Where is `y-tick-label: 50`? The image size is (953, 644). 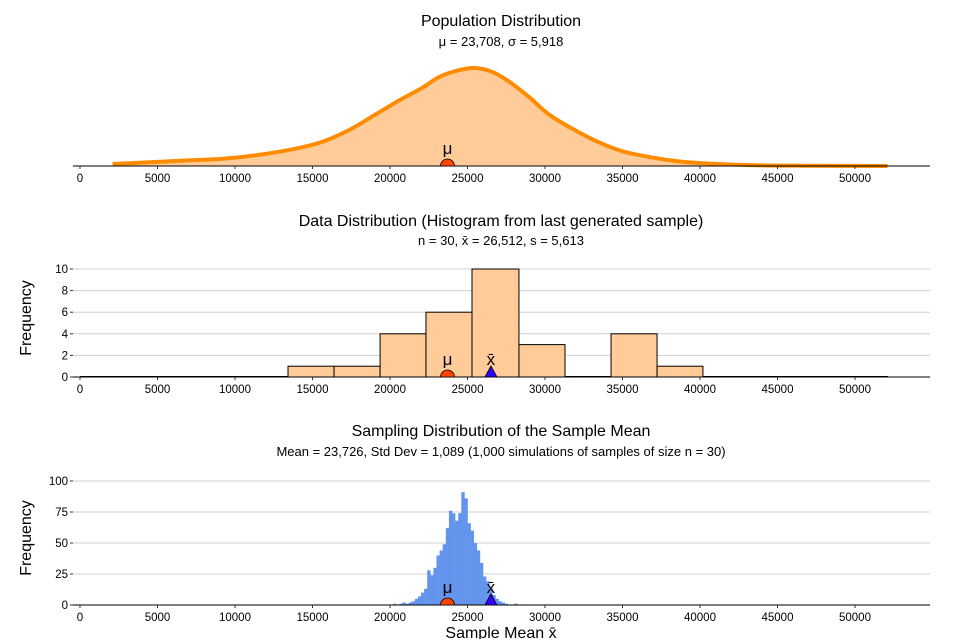 y-tick-label: 50 is located at coordinates (61, 544).